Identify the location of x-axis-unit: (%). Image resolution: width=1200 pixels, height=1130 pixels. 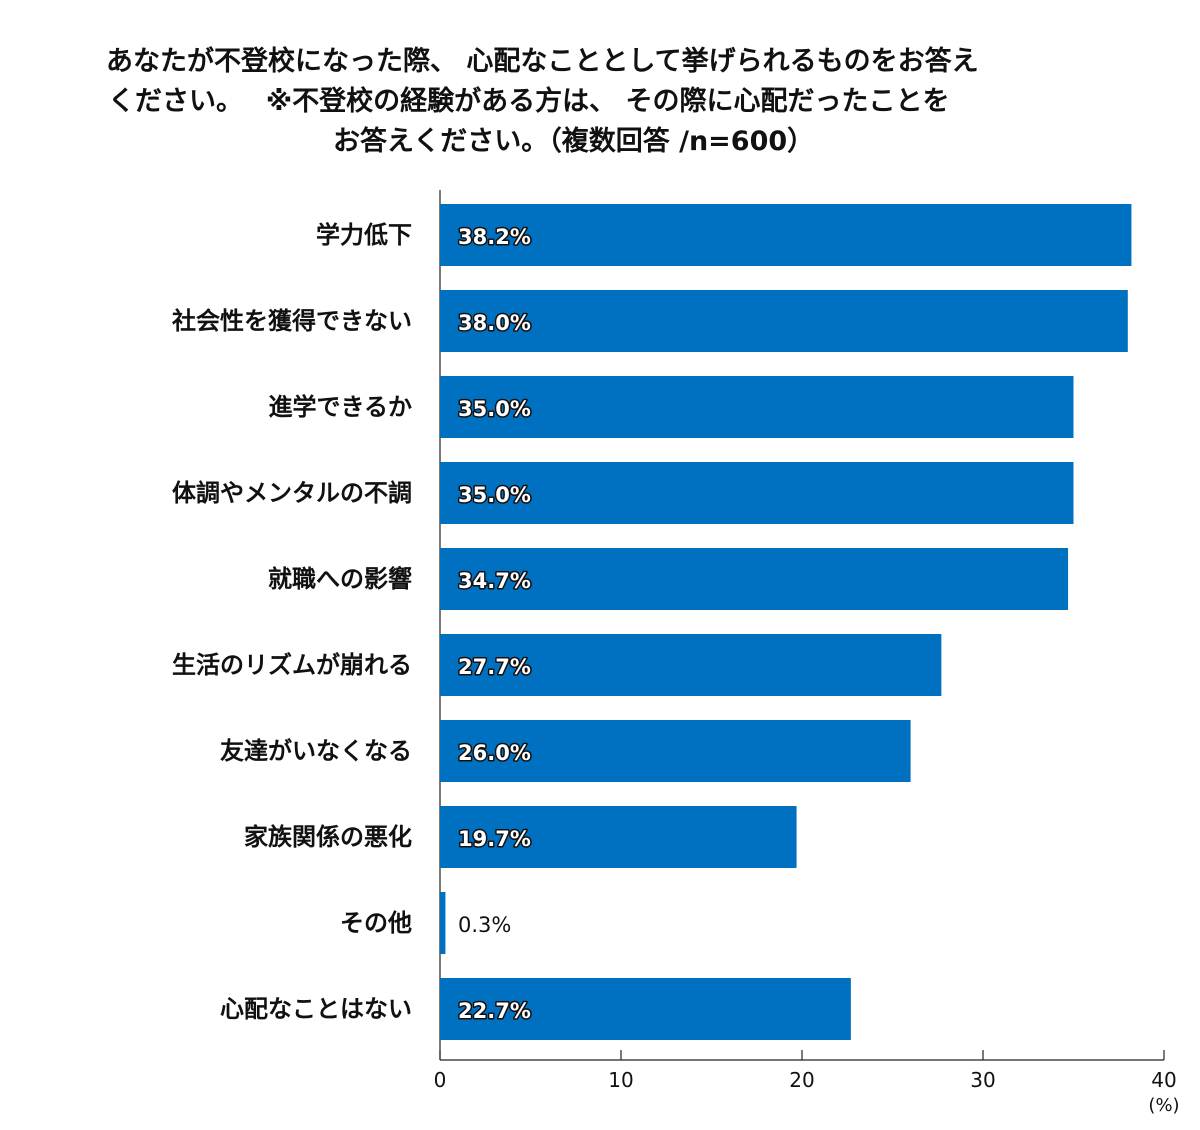
(1163, 1105).